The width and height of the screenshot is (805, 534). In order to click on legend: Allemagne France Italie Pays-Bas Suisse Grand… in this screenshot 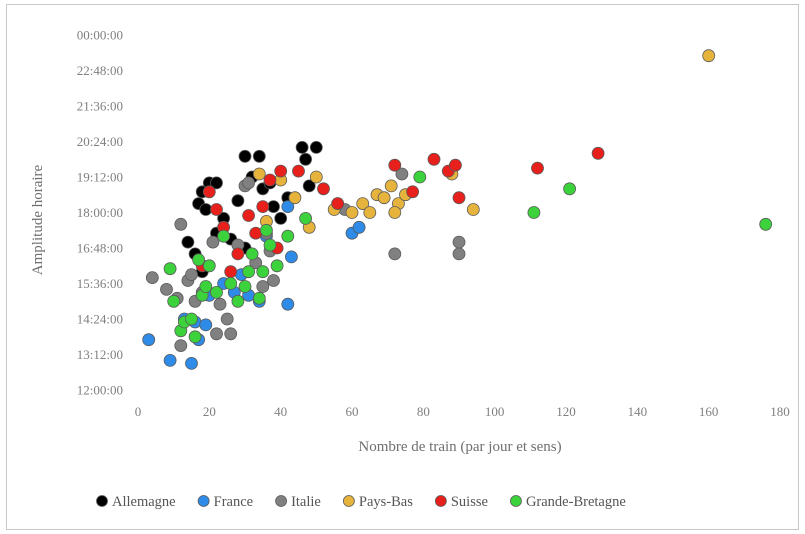, I will do `click(361, 502)`.